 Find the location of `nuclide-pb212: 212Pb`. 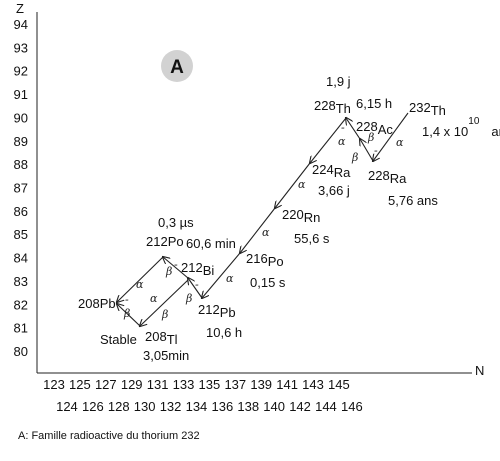

nuclide-pb212: 212Pb is located at coordinates (217, 311).